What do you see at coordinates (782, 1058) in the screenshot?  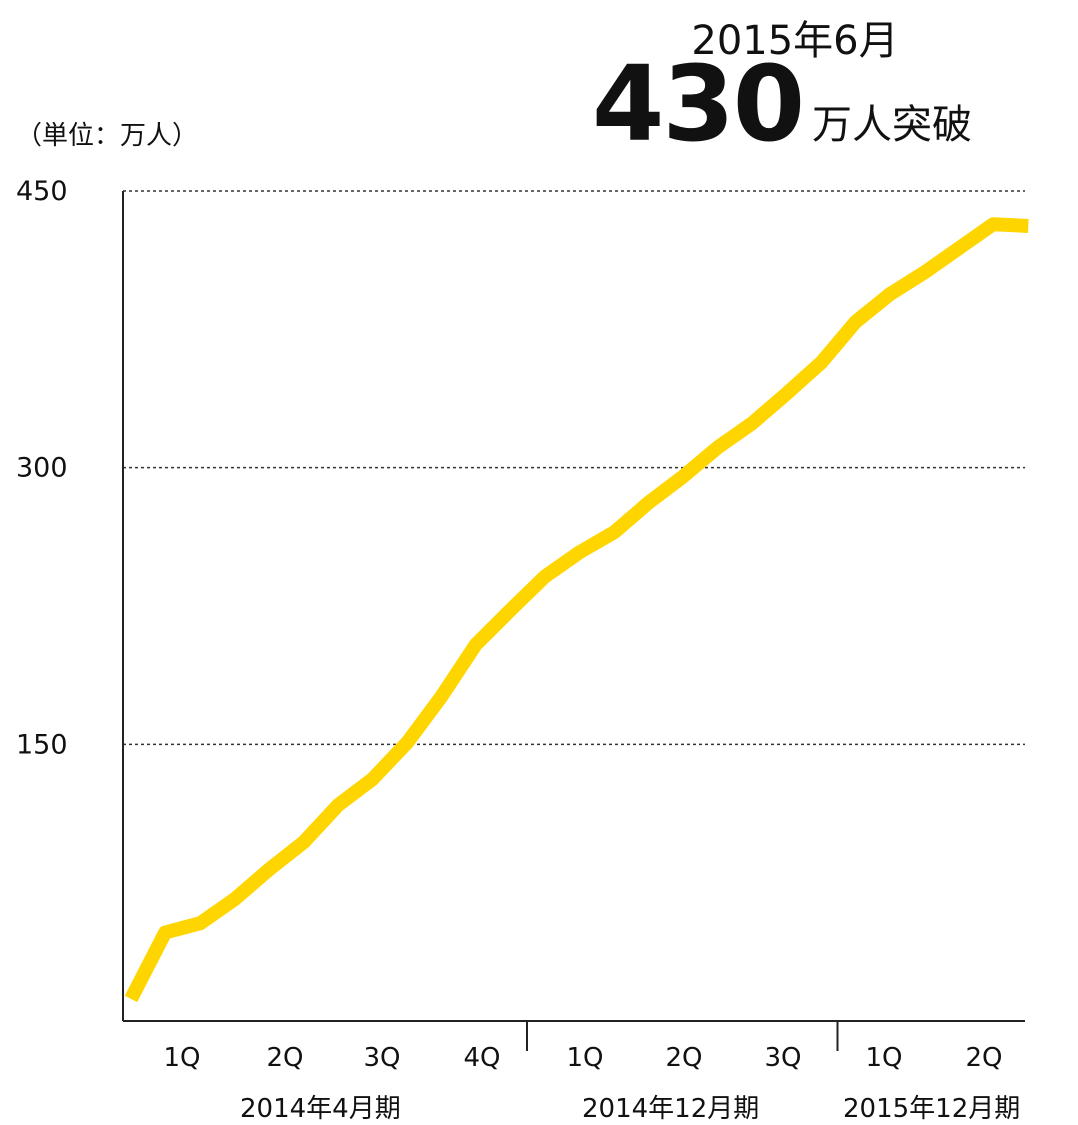 I see `x-tick-label-7: 3Q` at bounding box center [782, 1058].